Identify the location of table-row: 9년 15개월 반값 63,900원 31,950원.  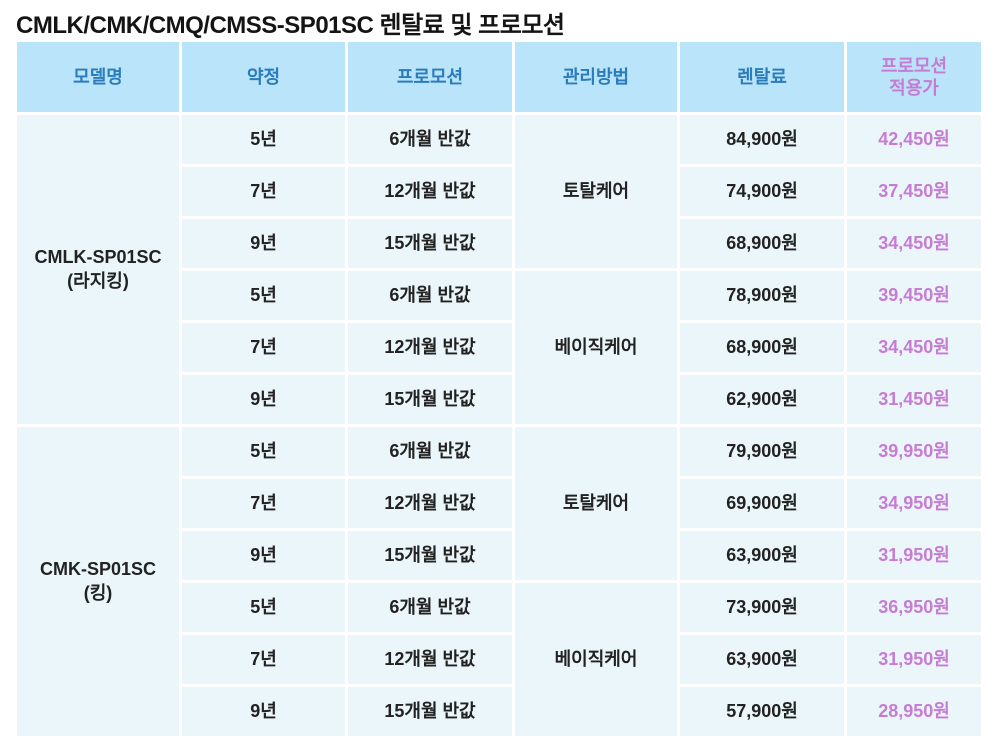
(499, 555).